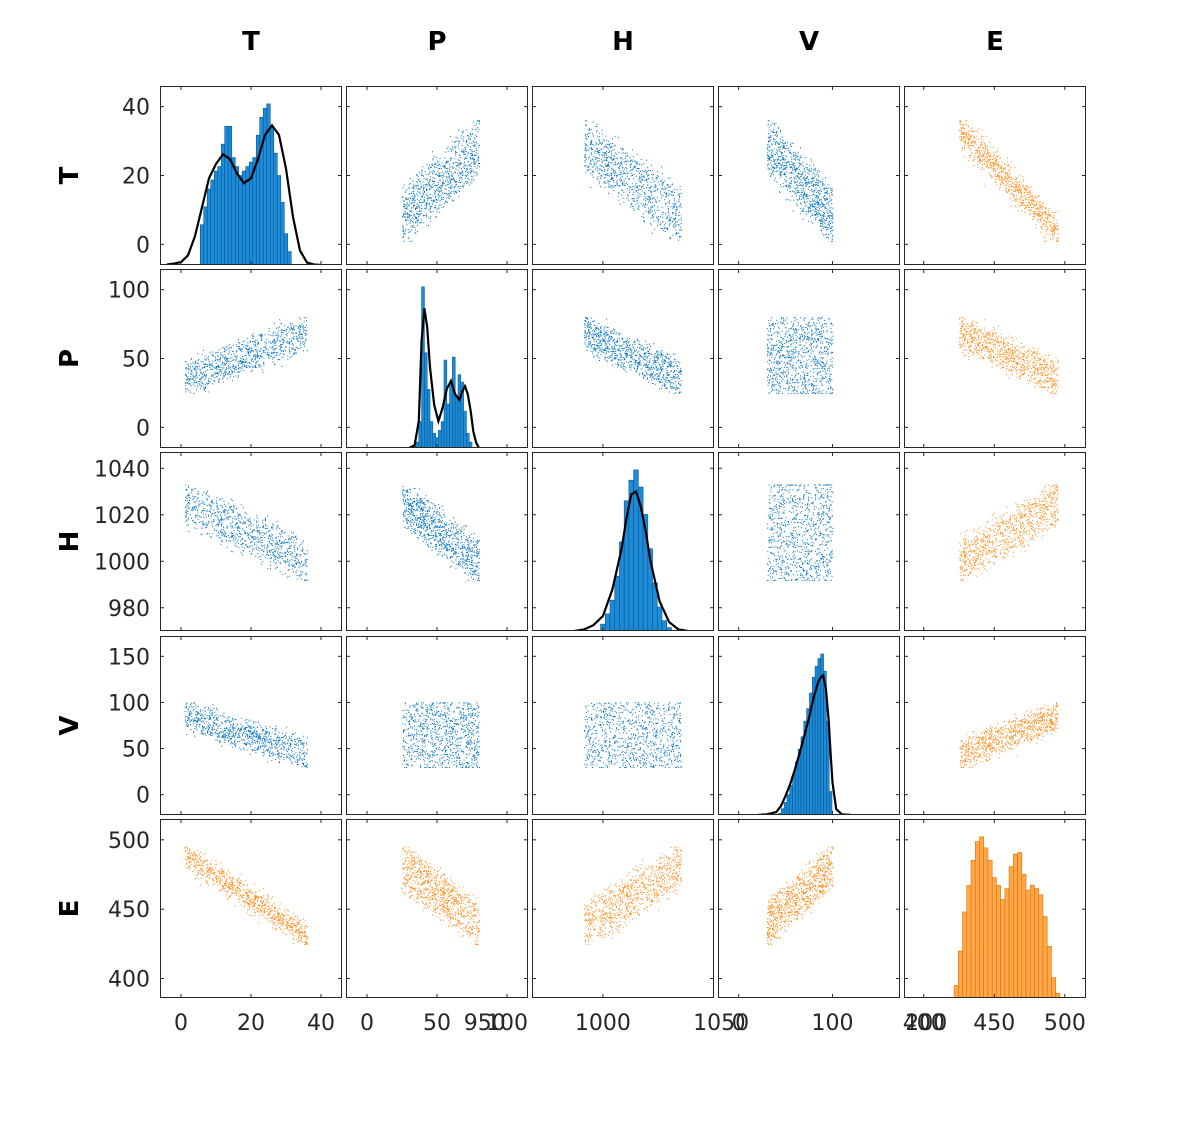 This screenshot has width=1200, height=1125. Describe the element at coordinates (122, 562) in the screenshot. I see `y-tick-label: 1000` at that location.